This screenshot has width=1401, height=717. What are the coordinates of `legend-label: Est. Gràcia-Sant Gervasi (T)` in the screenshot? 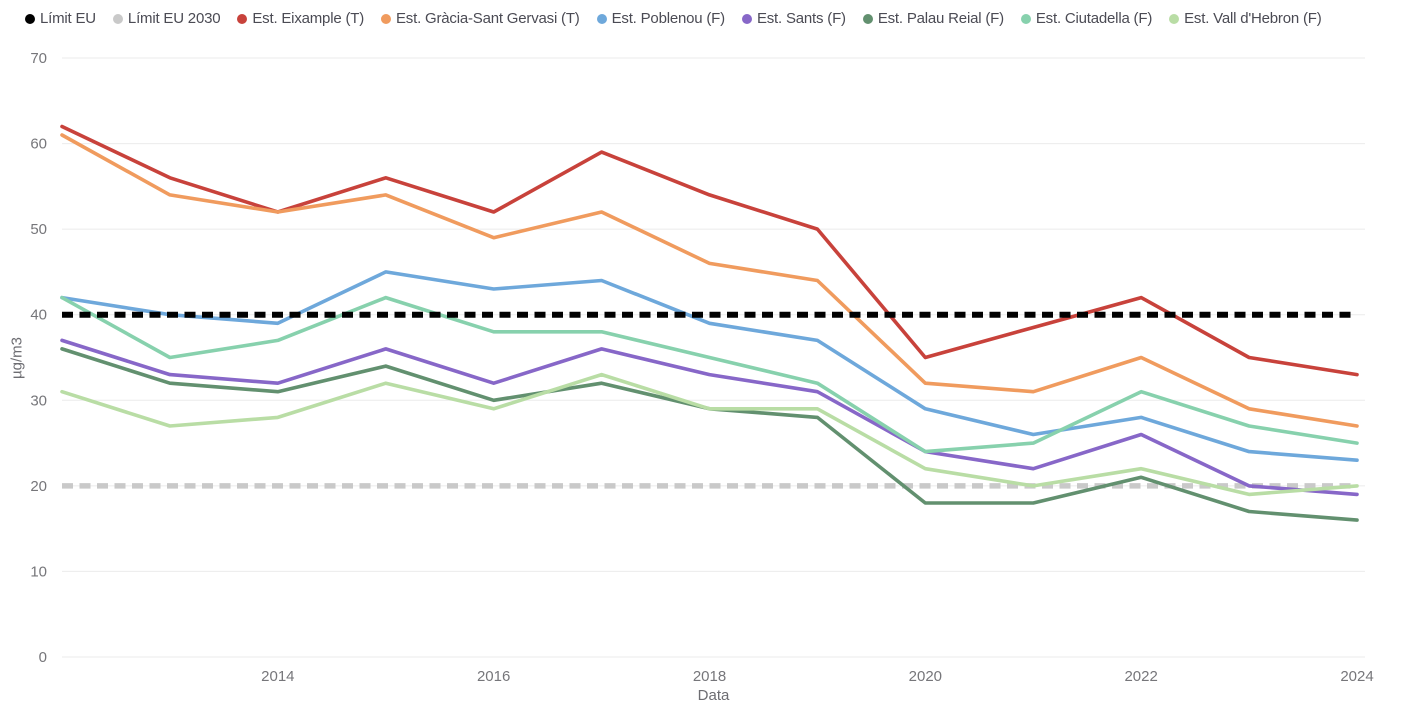 It's located at (488, 18).